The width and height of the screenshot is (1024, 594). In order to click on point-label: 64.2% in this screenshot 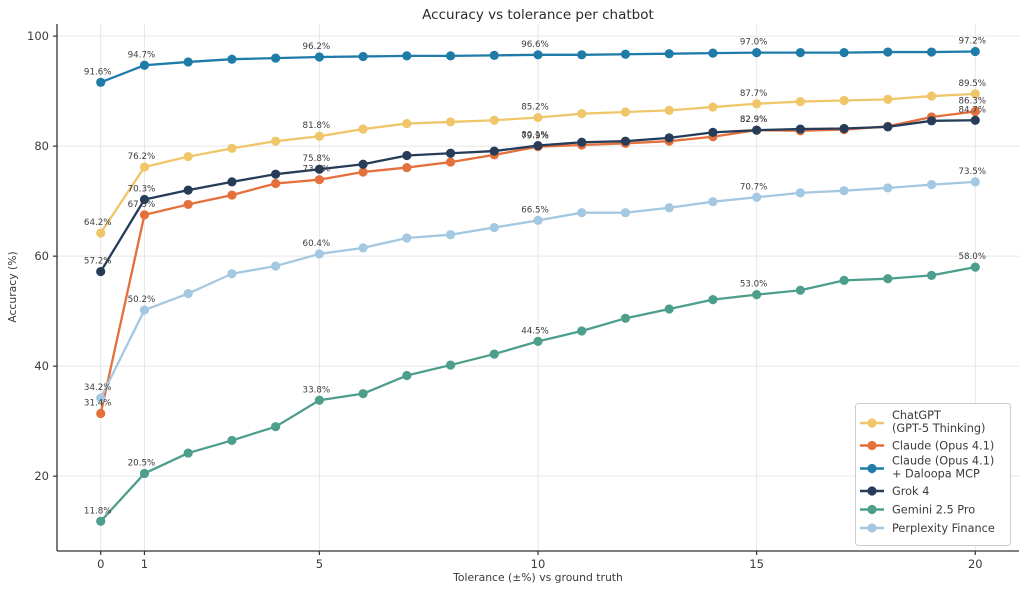, I will do `click(98, 223)`.